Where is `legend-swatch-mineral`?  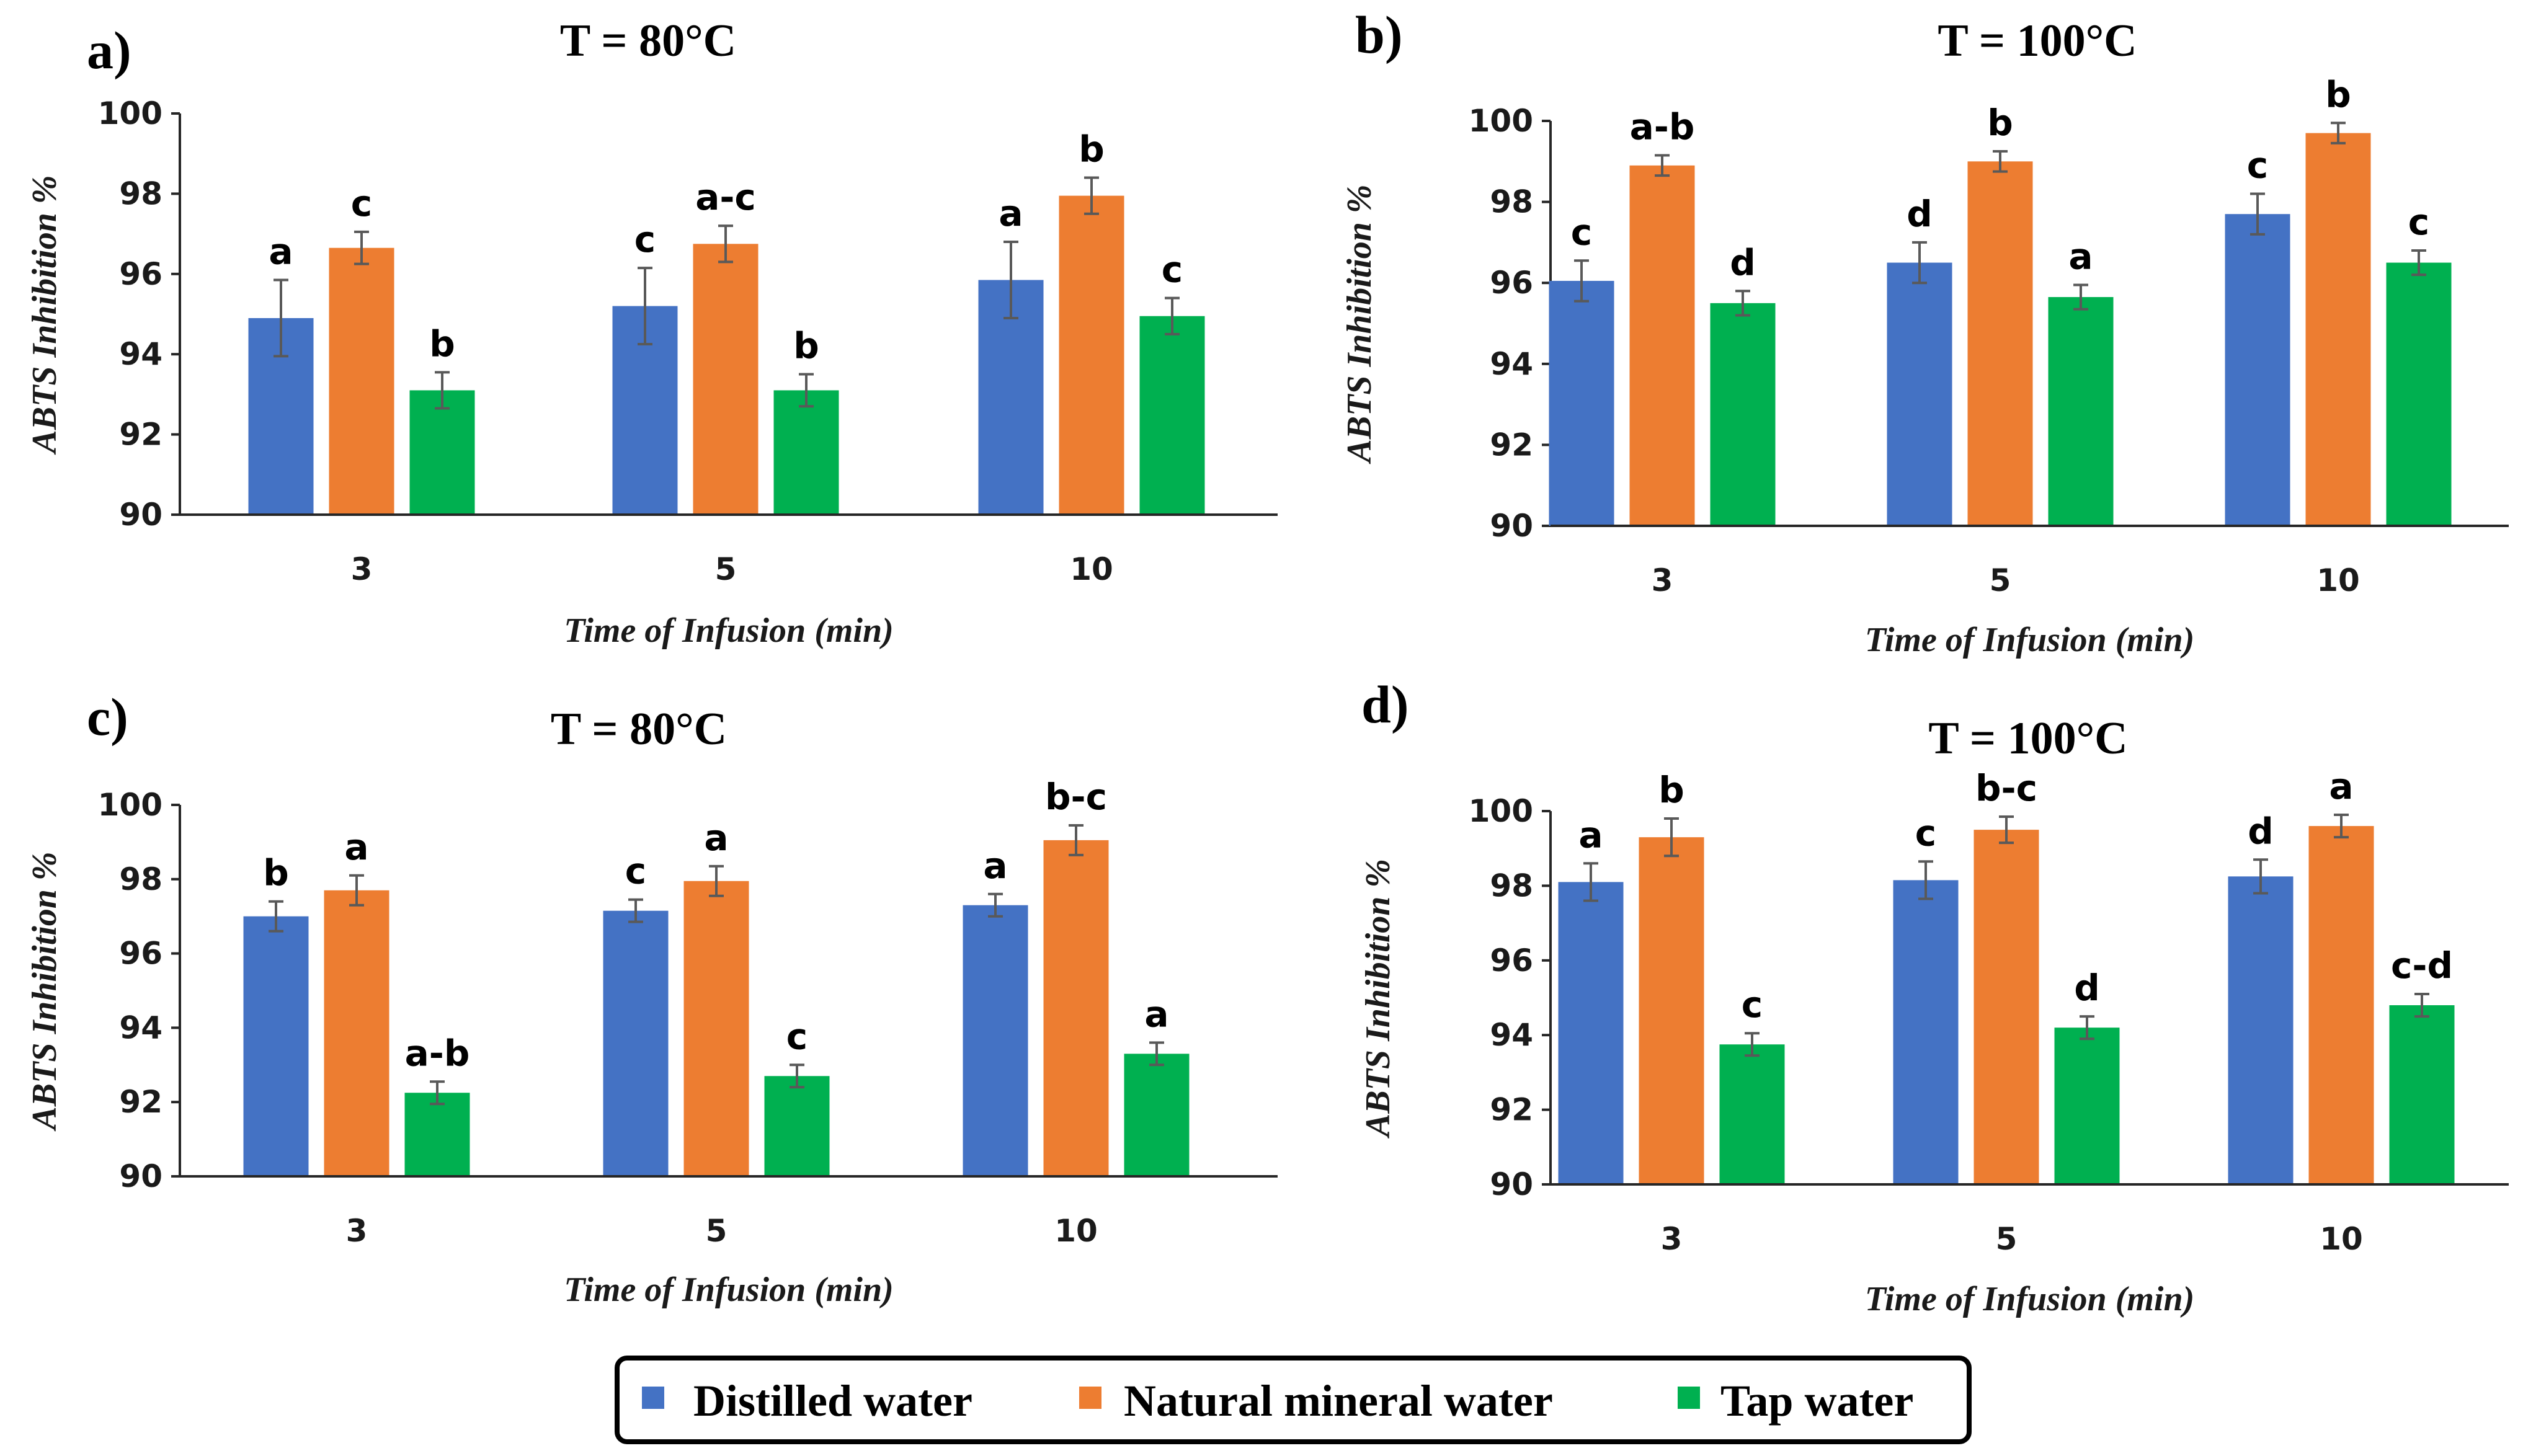
legend-swatch-mineral is located at coordinates (1090, 1398).